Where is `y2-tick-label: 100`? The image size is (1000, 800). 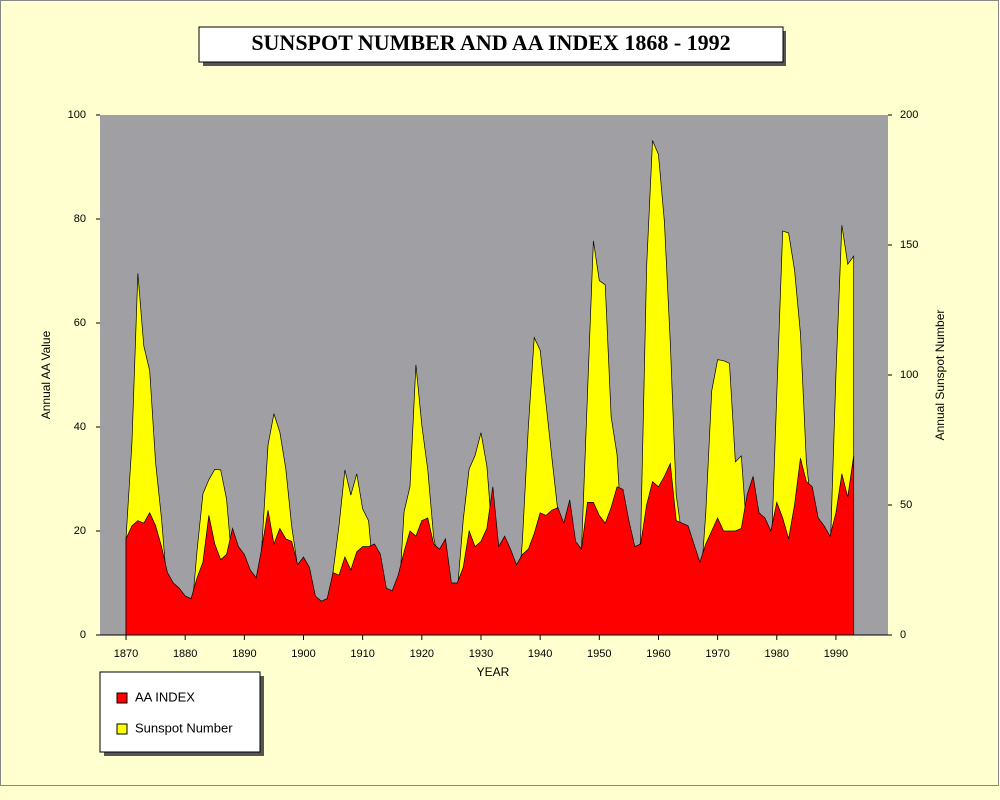 y2-tick-label: 100 is located at coordinates (909, 375).